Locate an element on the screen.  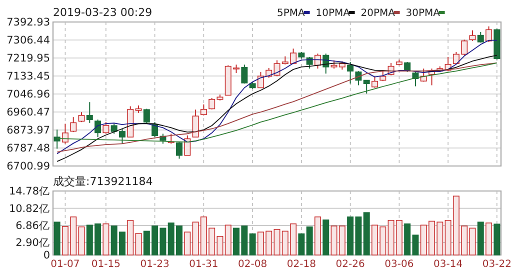
chart-title: 成交量:713921184 is located at coordinates (103, 181).